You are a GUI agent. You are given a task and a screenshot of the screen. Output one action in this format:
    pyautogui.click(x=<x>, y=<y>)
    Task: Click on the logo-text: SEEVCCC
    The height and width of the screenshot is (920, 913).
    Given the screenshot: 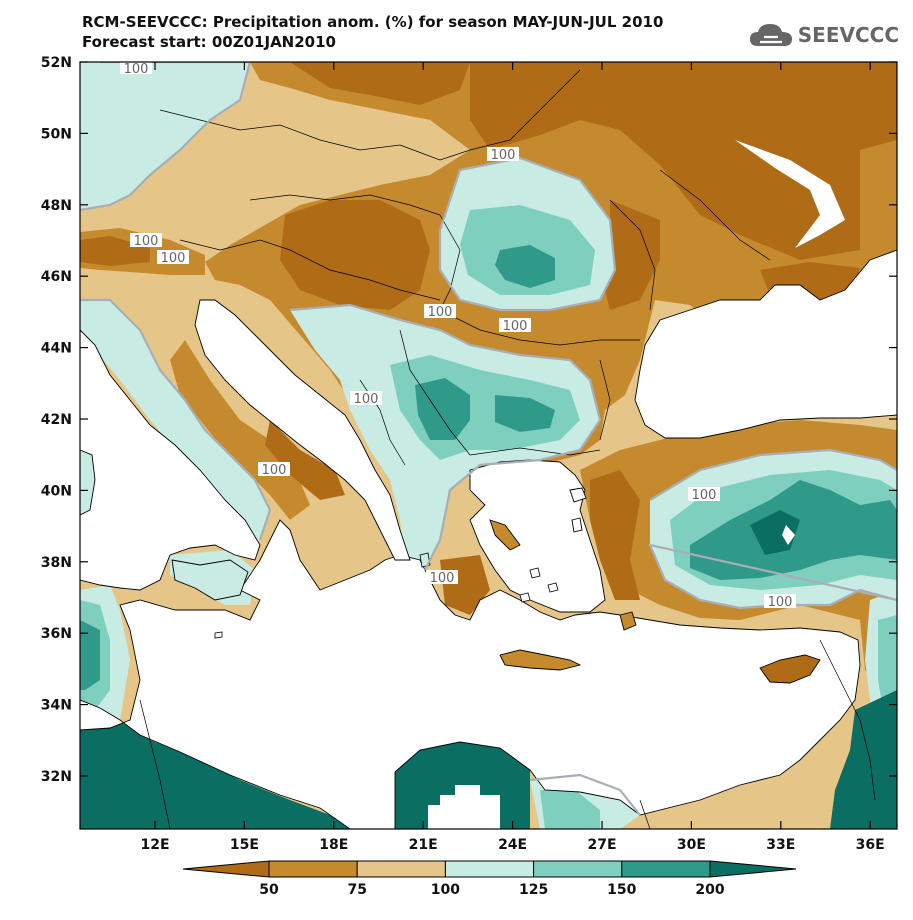 What is the action you would take?
    pyautogui.click(x=848, y=35)
    